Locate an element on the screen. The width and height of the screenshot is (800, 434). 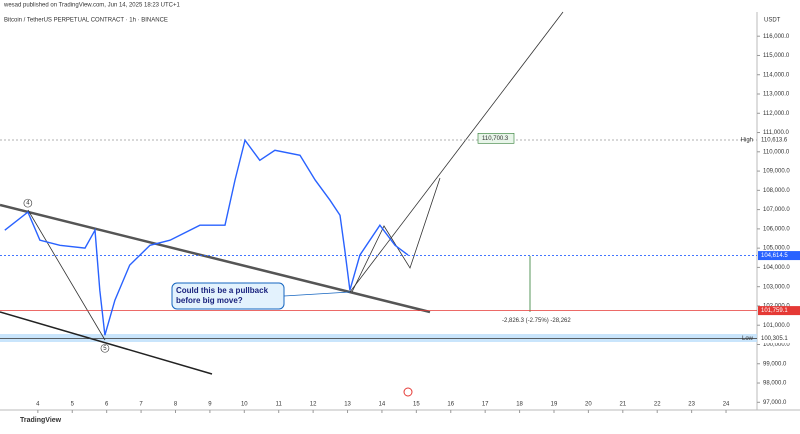
x-tick-label: 22 is located at coordinates (657, 405).